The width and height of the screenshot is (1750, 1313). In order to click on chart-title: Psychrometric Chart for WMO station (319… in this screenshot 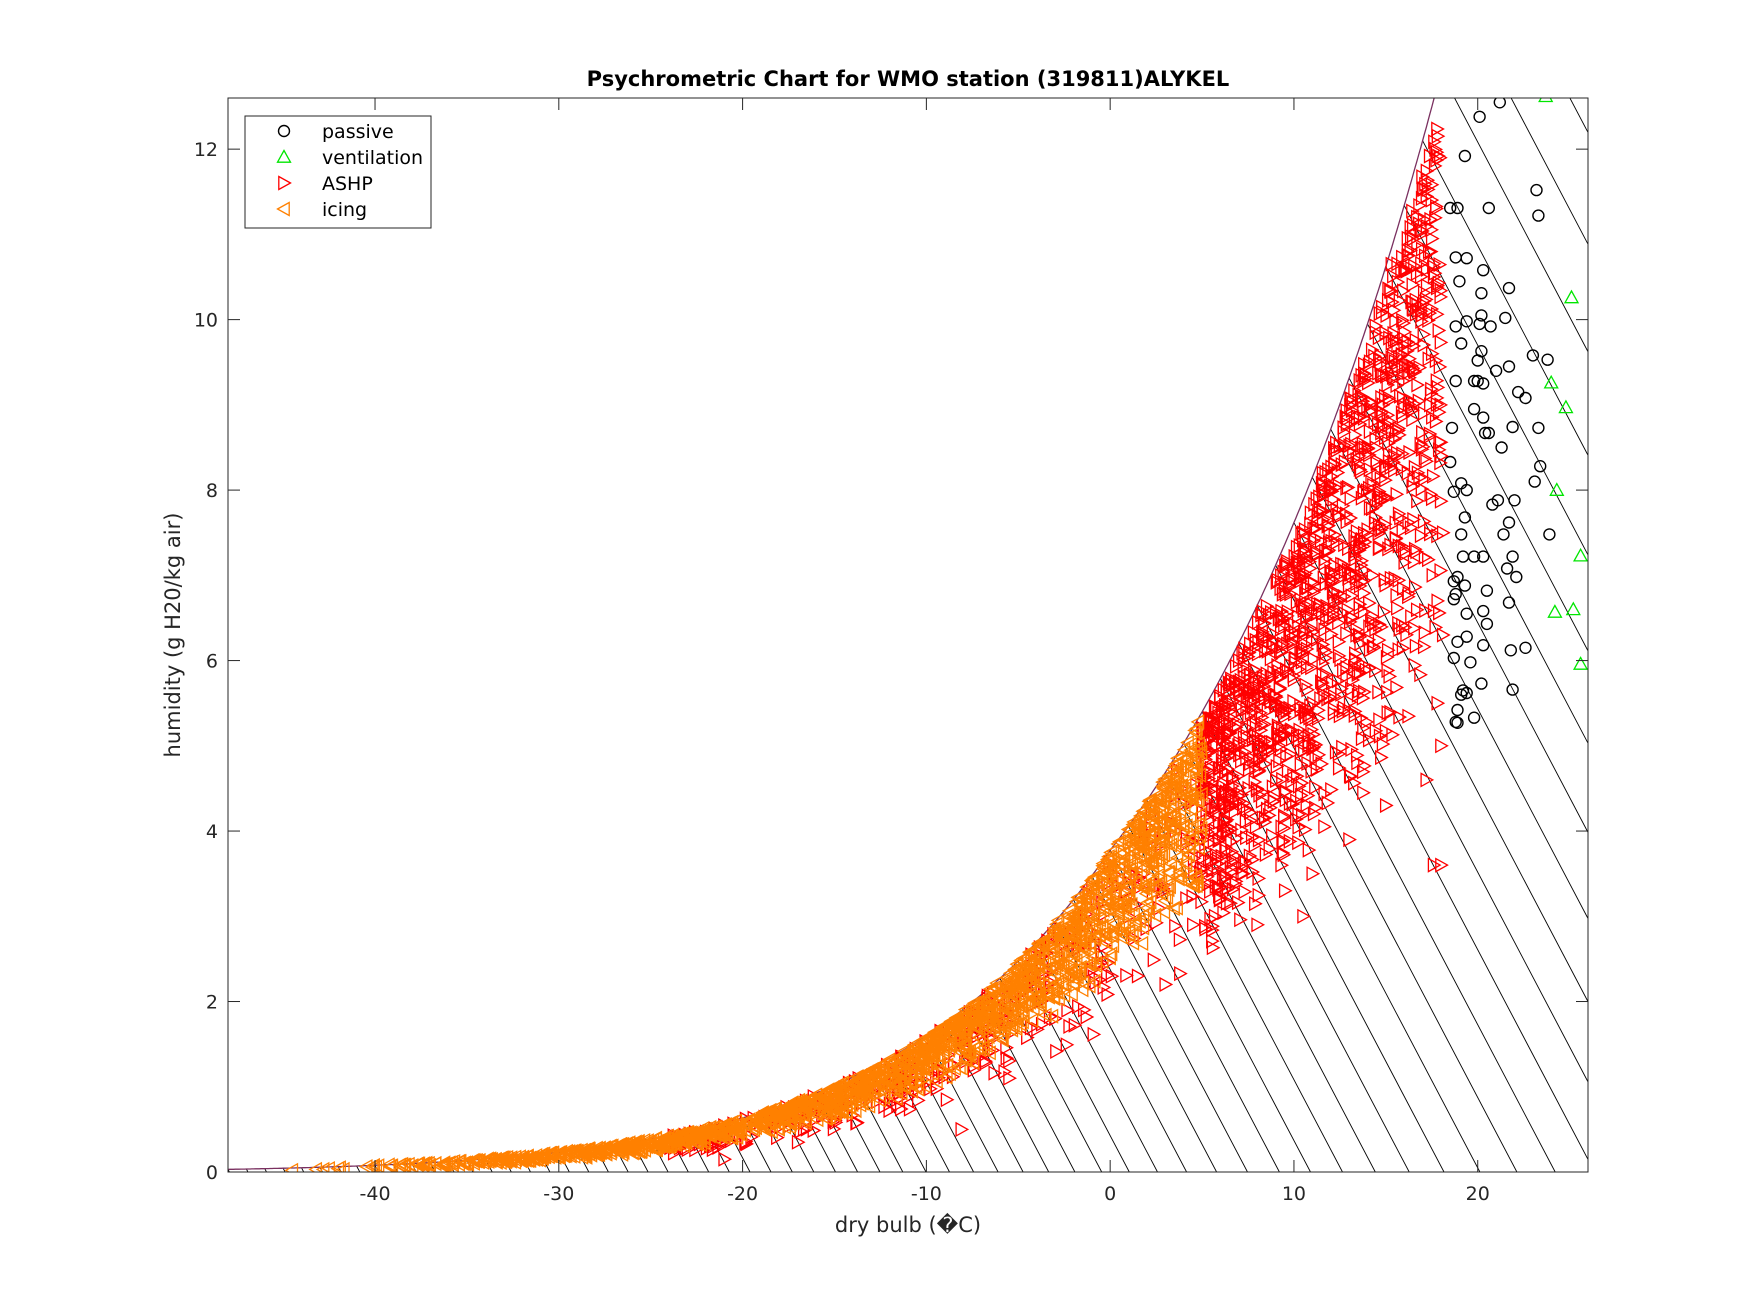, I will do `click(908, 79)`.